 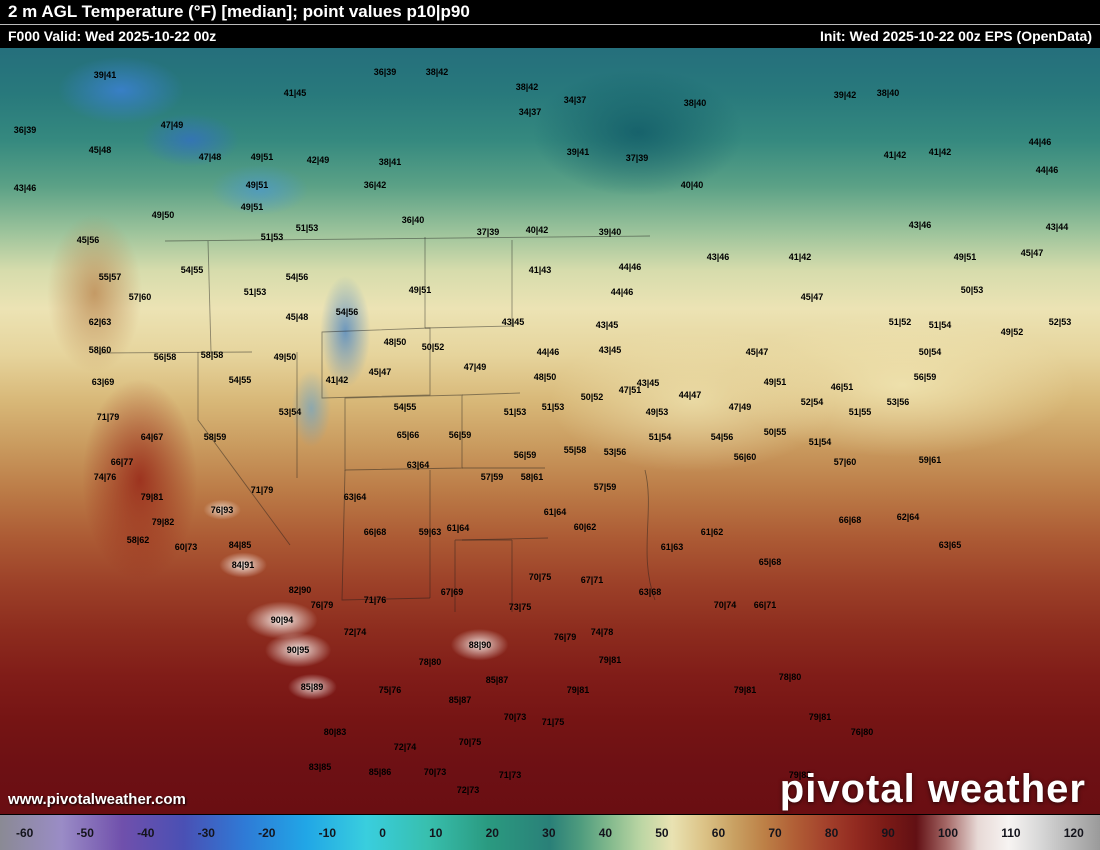 I want to click on point-value: 76|93, so click(x=222, y=510).